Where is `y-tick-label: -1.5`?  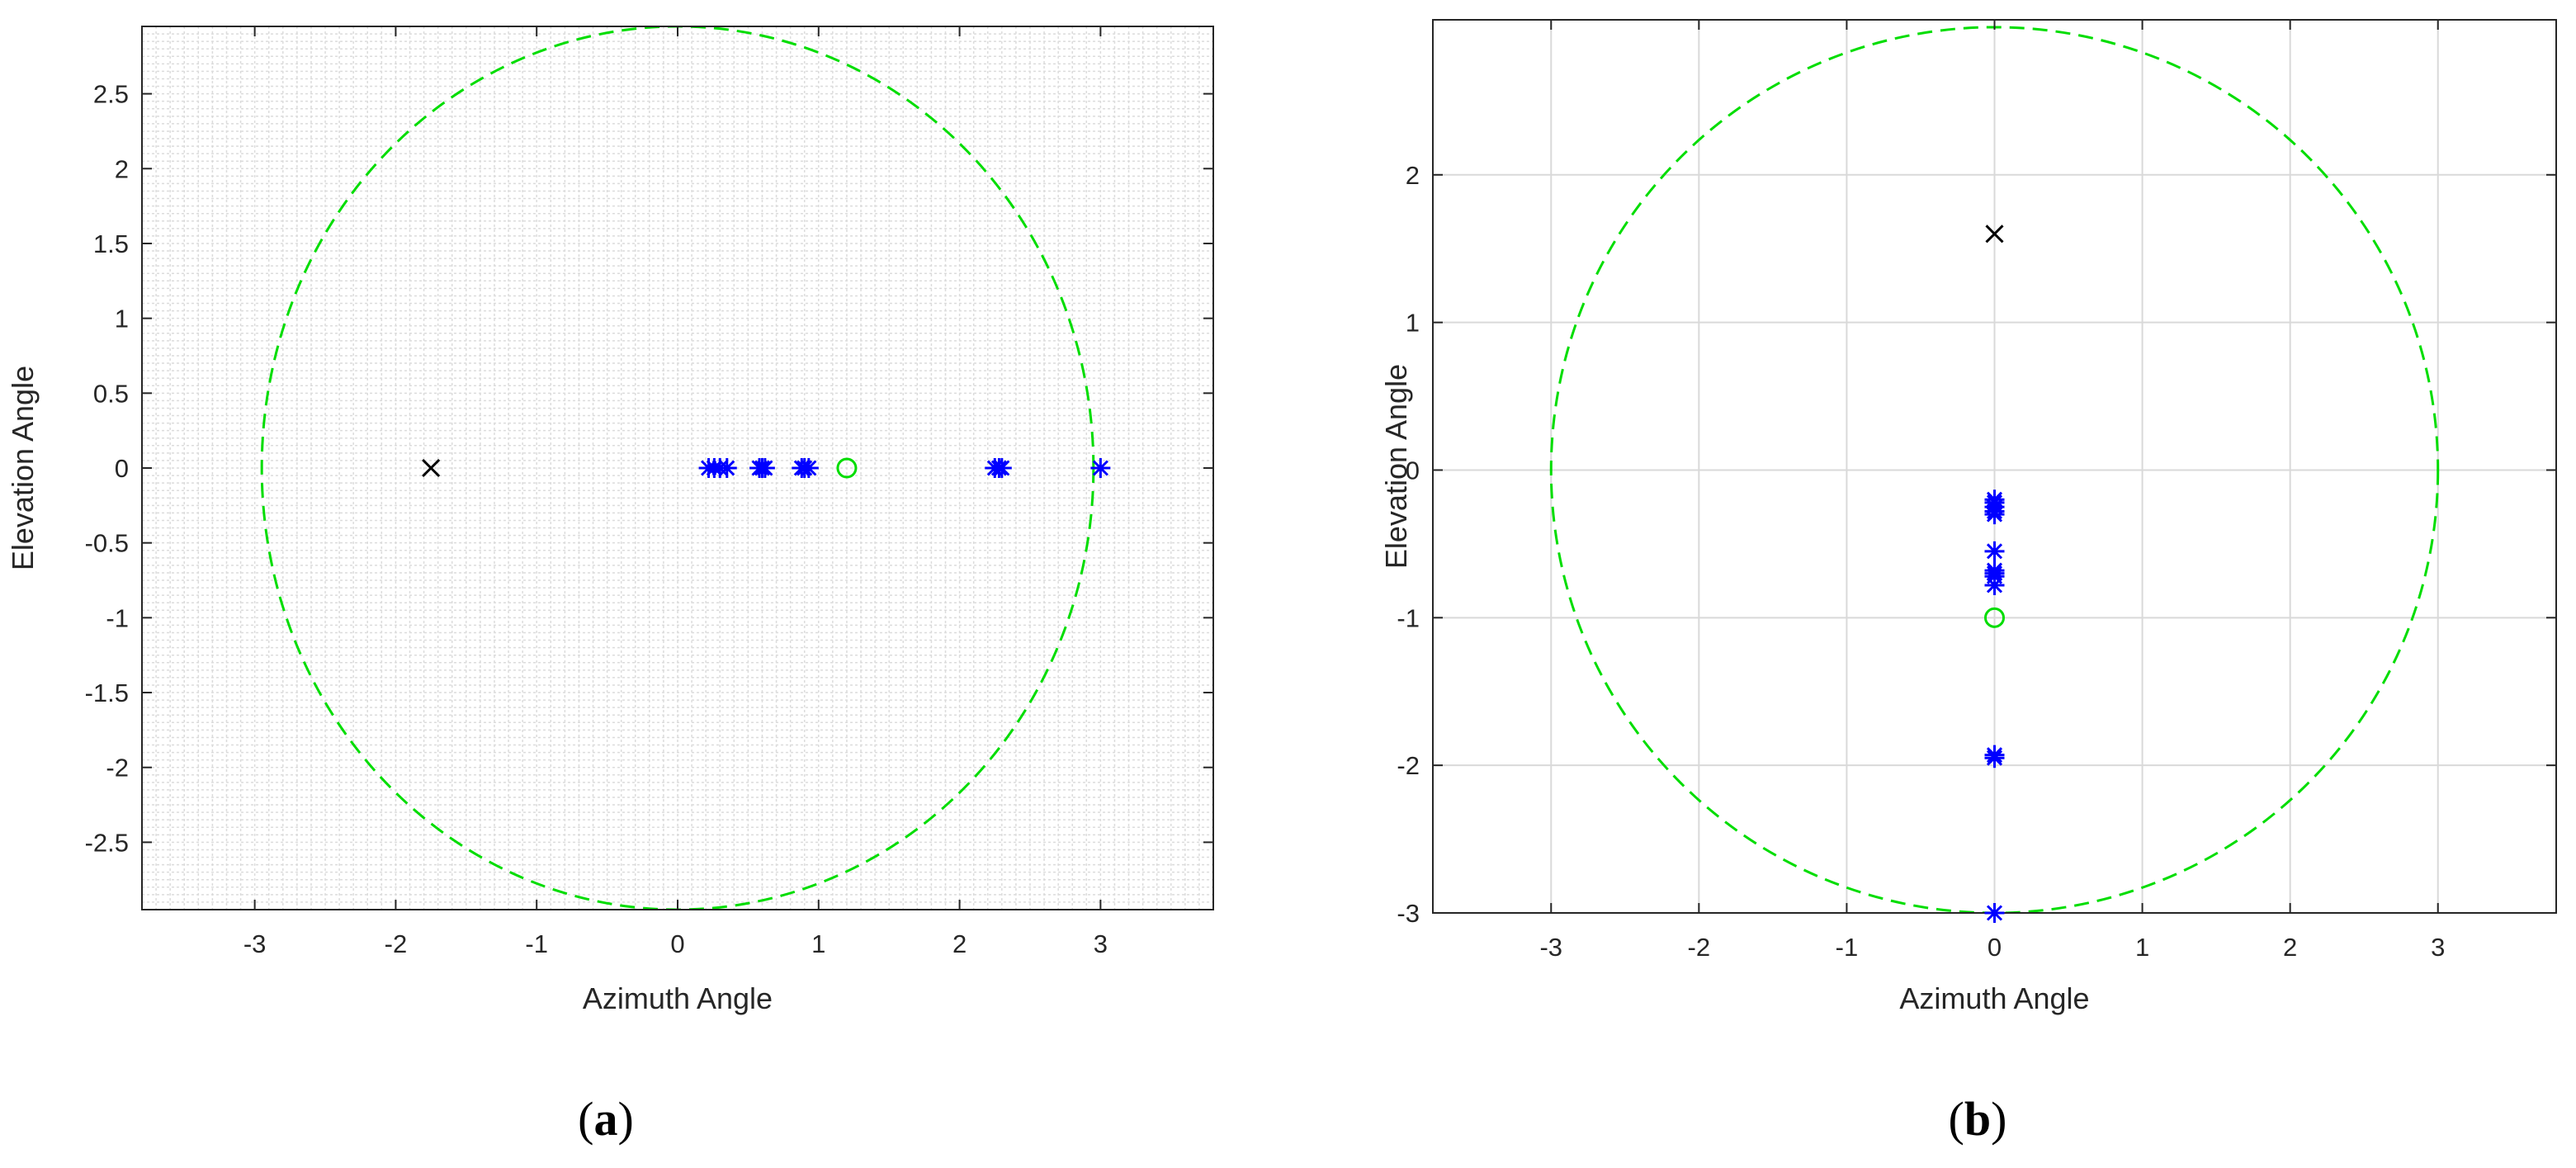 y-tick-label: -1.5 is located at coordinates (107, 693).